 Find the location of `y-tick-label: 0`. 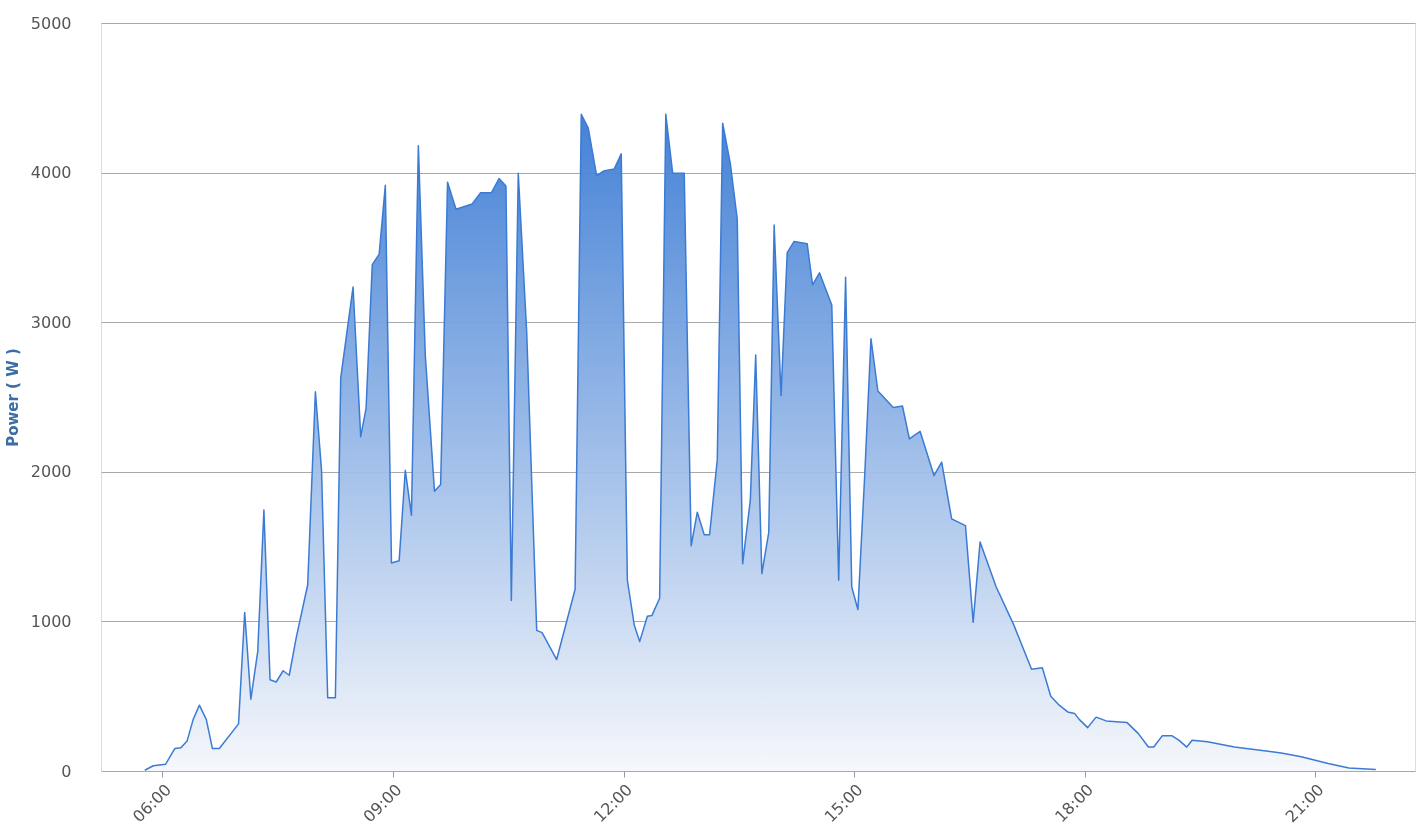

y-tick-label: 0 is located at coordinates (66, 771).